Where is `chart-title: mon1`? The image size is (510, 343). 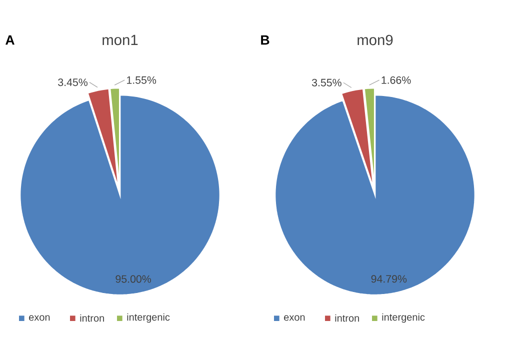
chart-title: mon1 is located at coordinates (120, 40).